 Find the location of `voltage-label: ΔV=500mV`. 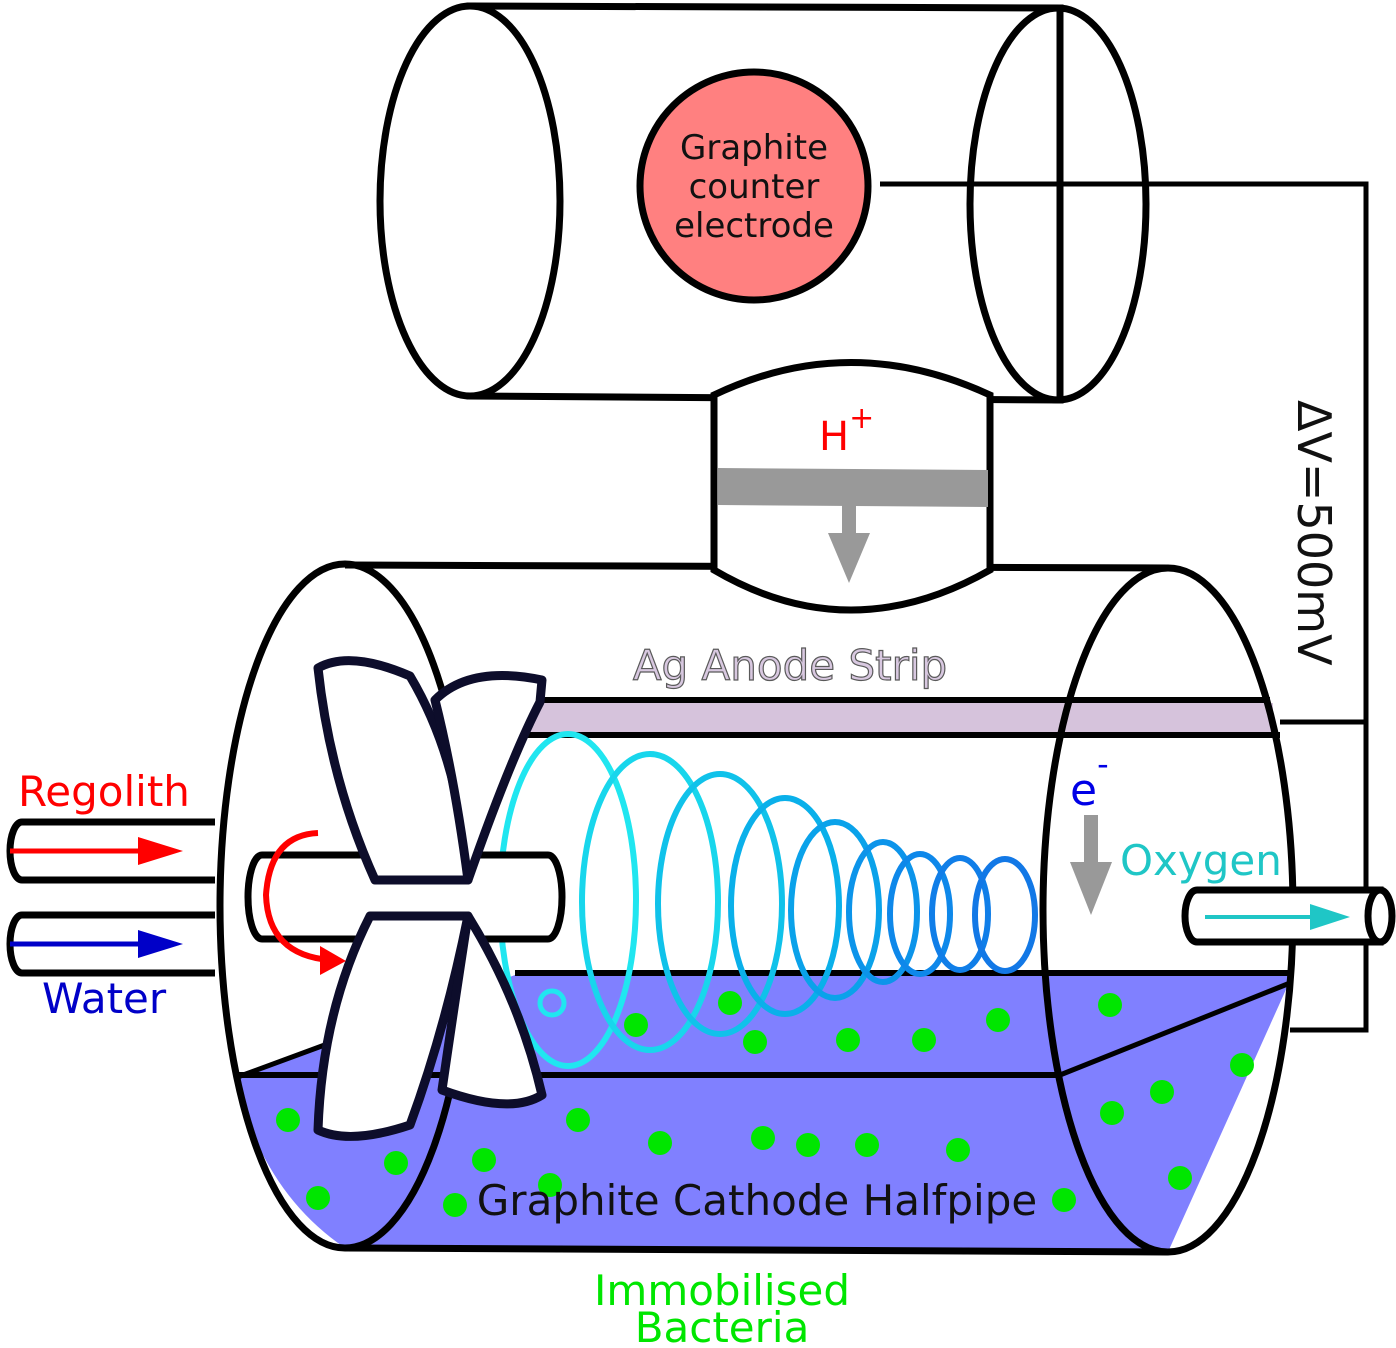

voltage-label: ΔV=500mV is located at coordinates (1314, 533).